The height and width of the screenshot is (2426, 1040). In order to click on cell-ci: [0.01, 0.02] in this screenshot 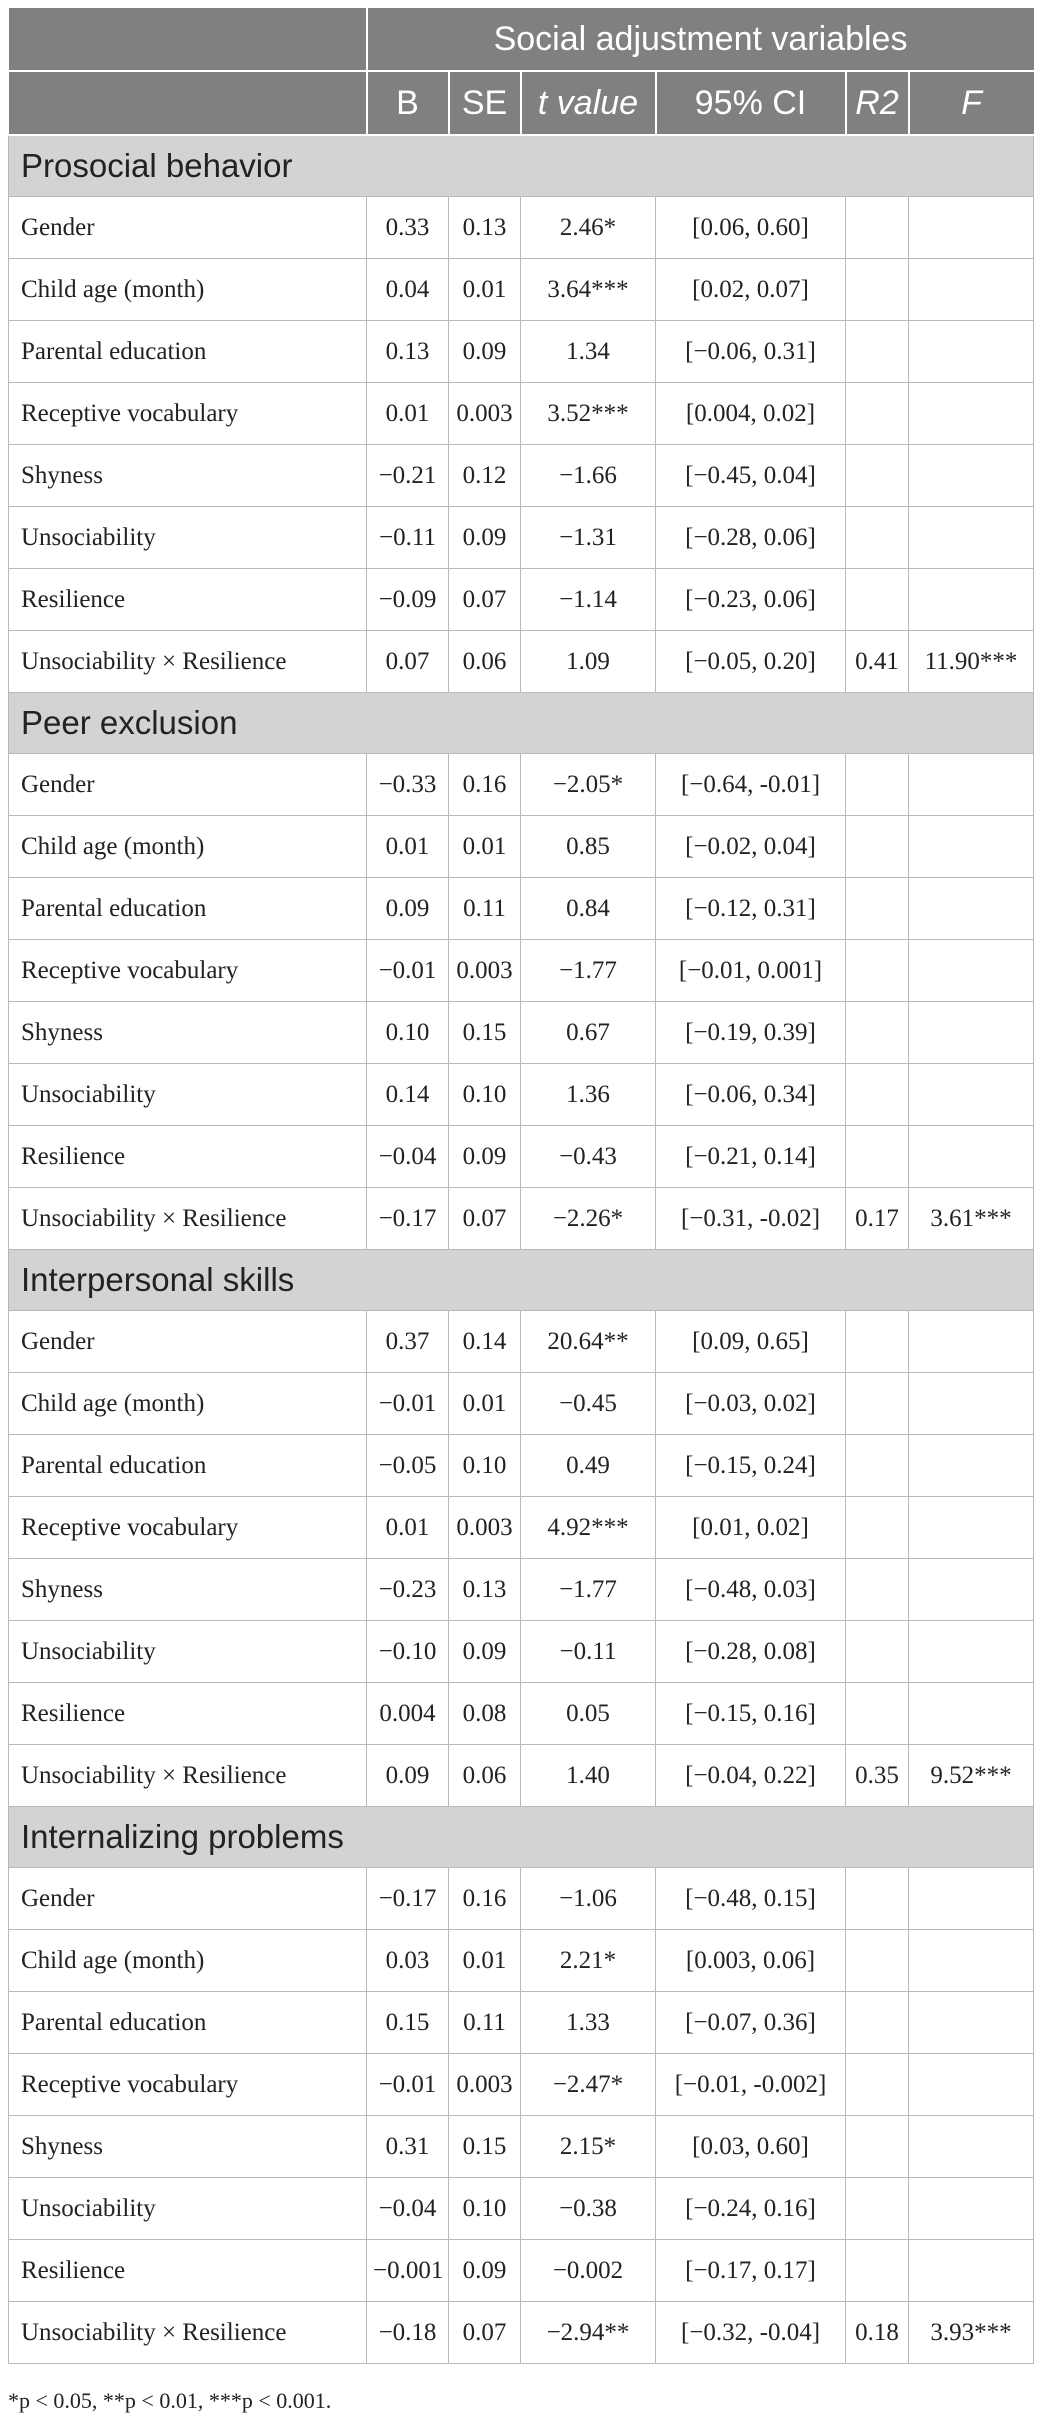, I will do `click(750, 1527)`.